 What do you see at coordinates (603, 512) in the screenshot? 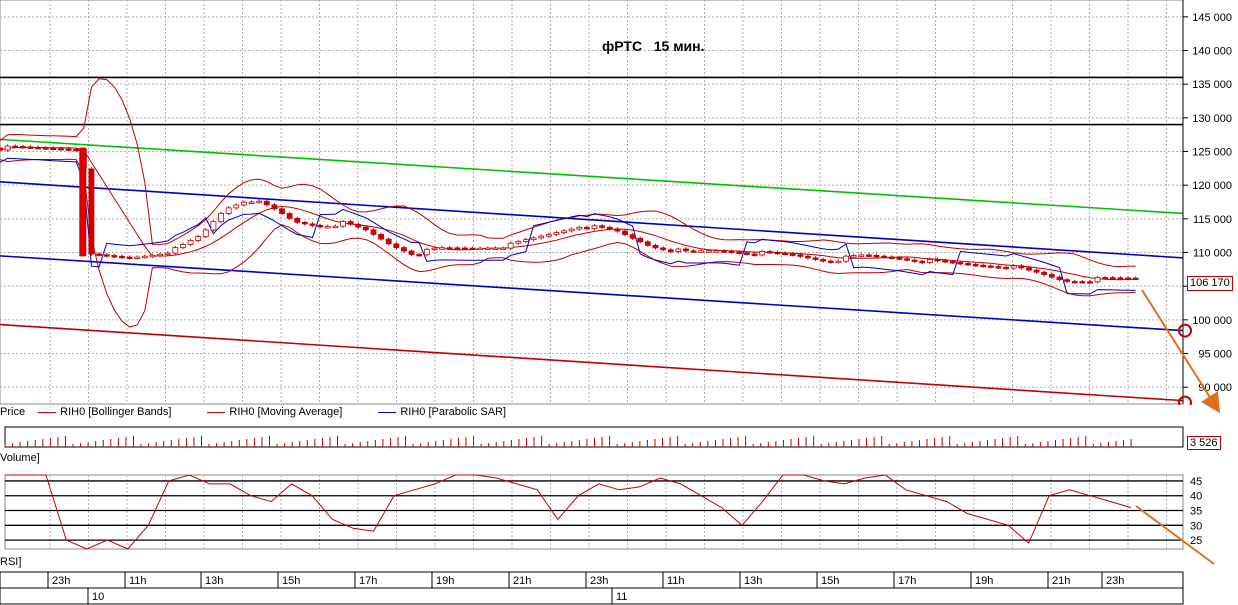
I see `rsi-chart: 45 40 35 30 25` at bounding box center [603, 512].